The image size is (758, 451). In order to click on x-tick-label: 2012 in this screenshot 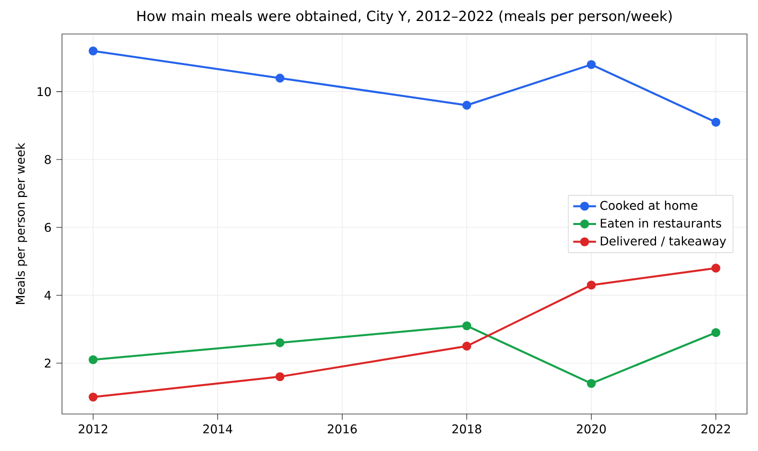, I will do `click(93, 429)`.